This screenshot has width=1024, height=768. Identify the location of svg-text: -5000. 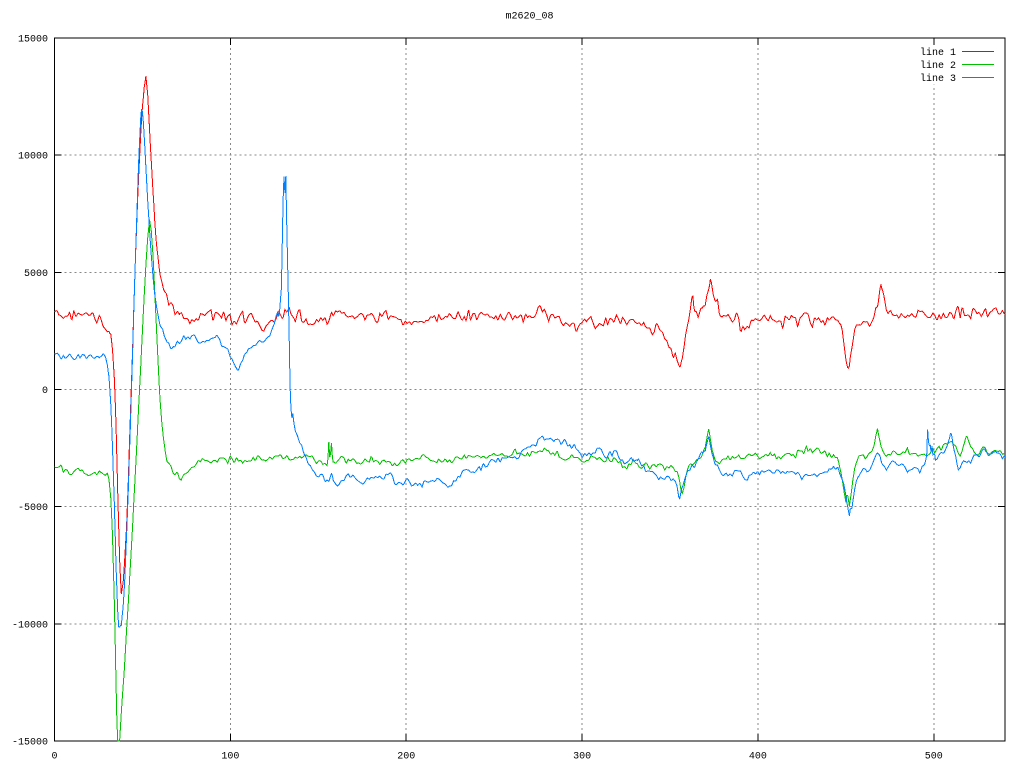
(33, 508).